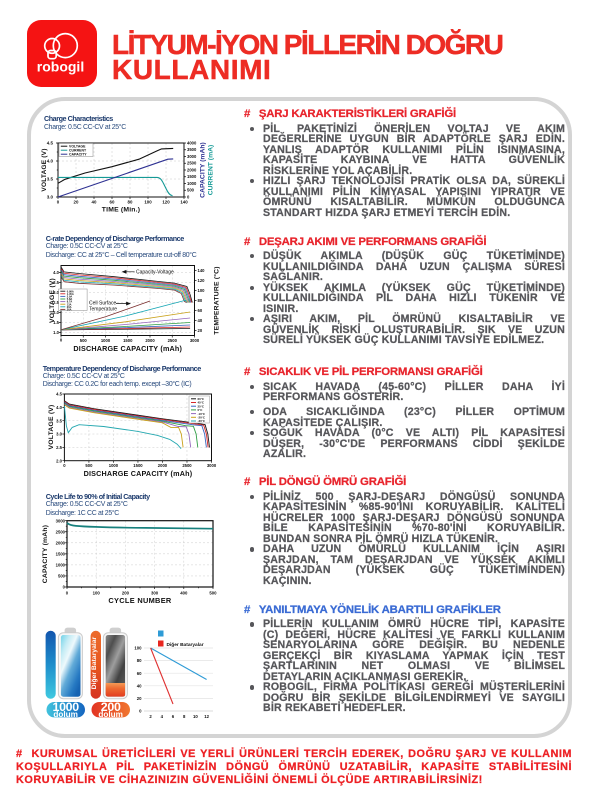  What do you see at coordinates (150, 716) in the screenshot?
I see `svg-text: 2` at bounding box center [150, 716].